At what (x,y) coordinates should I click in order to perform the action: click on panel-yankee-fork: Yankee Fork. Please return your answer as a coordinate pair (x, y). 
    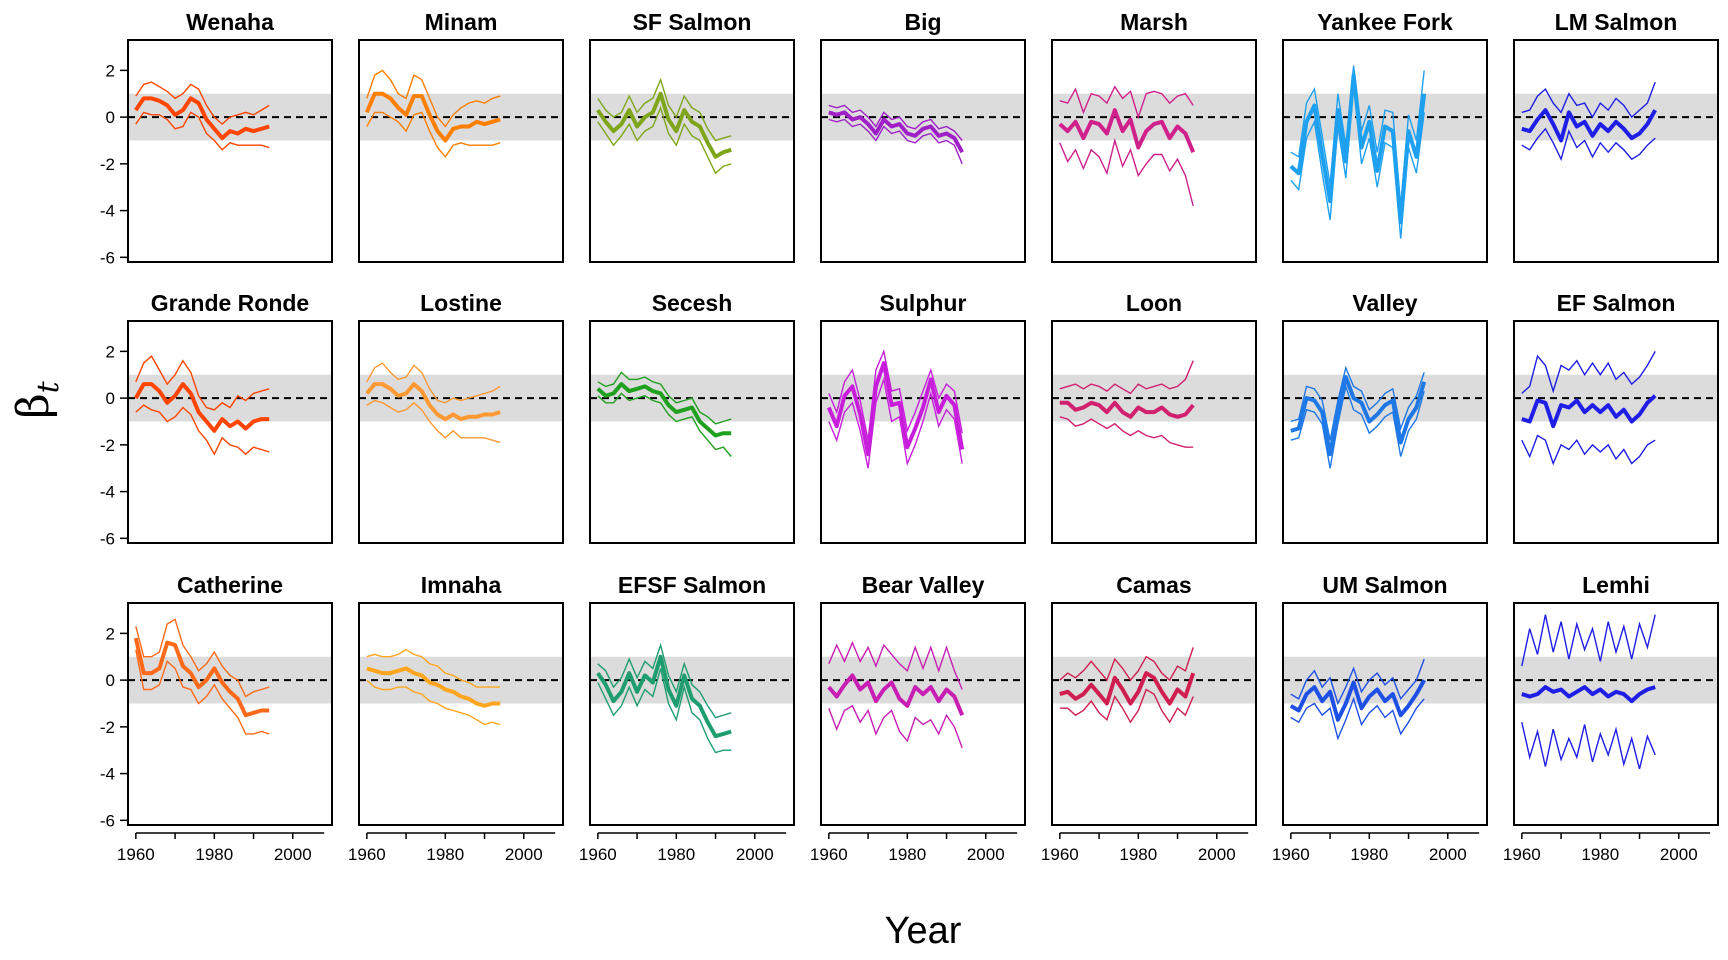
    Looking at the image, I should click on (1385, 136).